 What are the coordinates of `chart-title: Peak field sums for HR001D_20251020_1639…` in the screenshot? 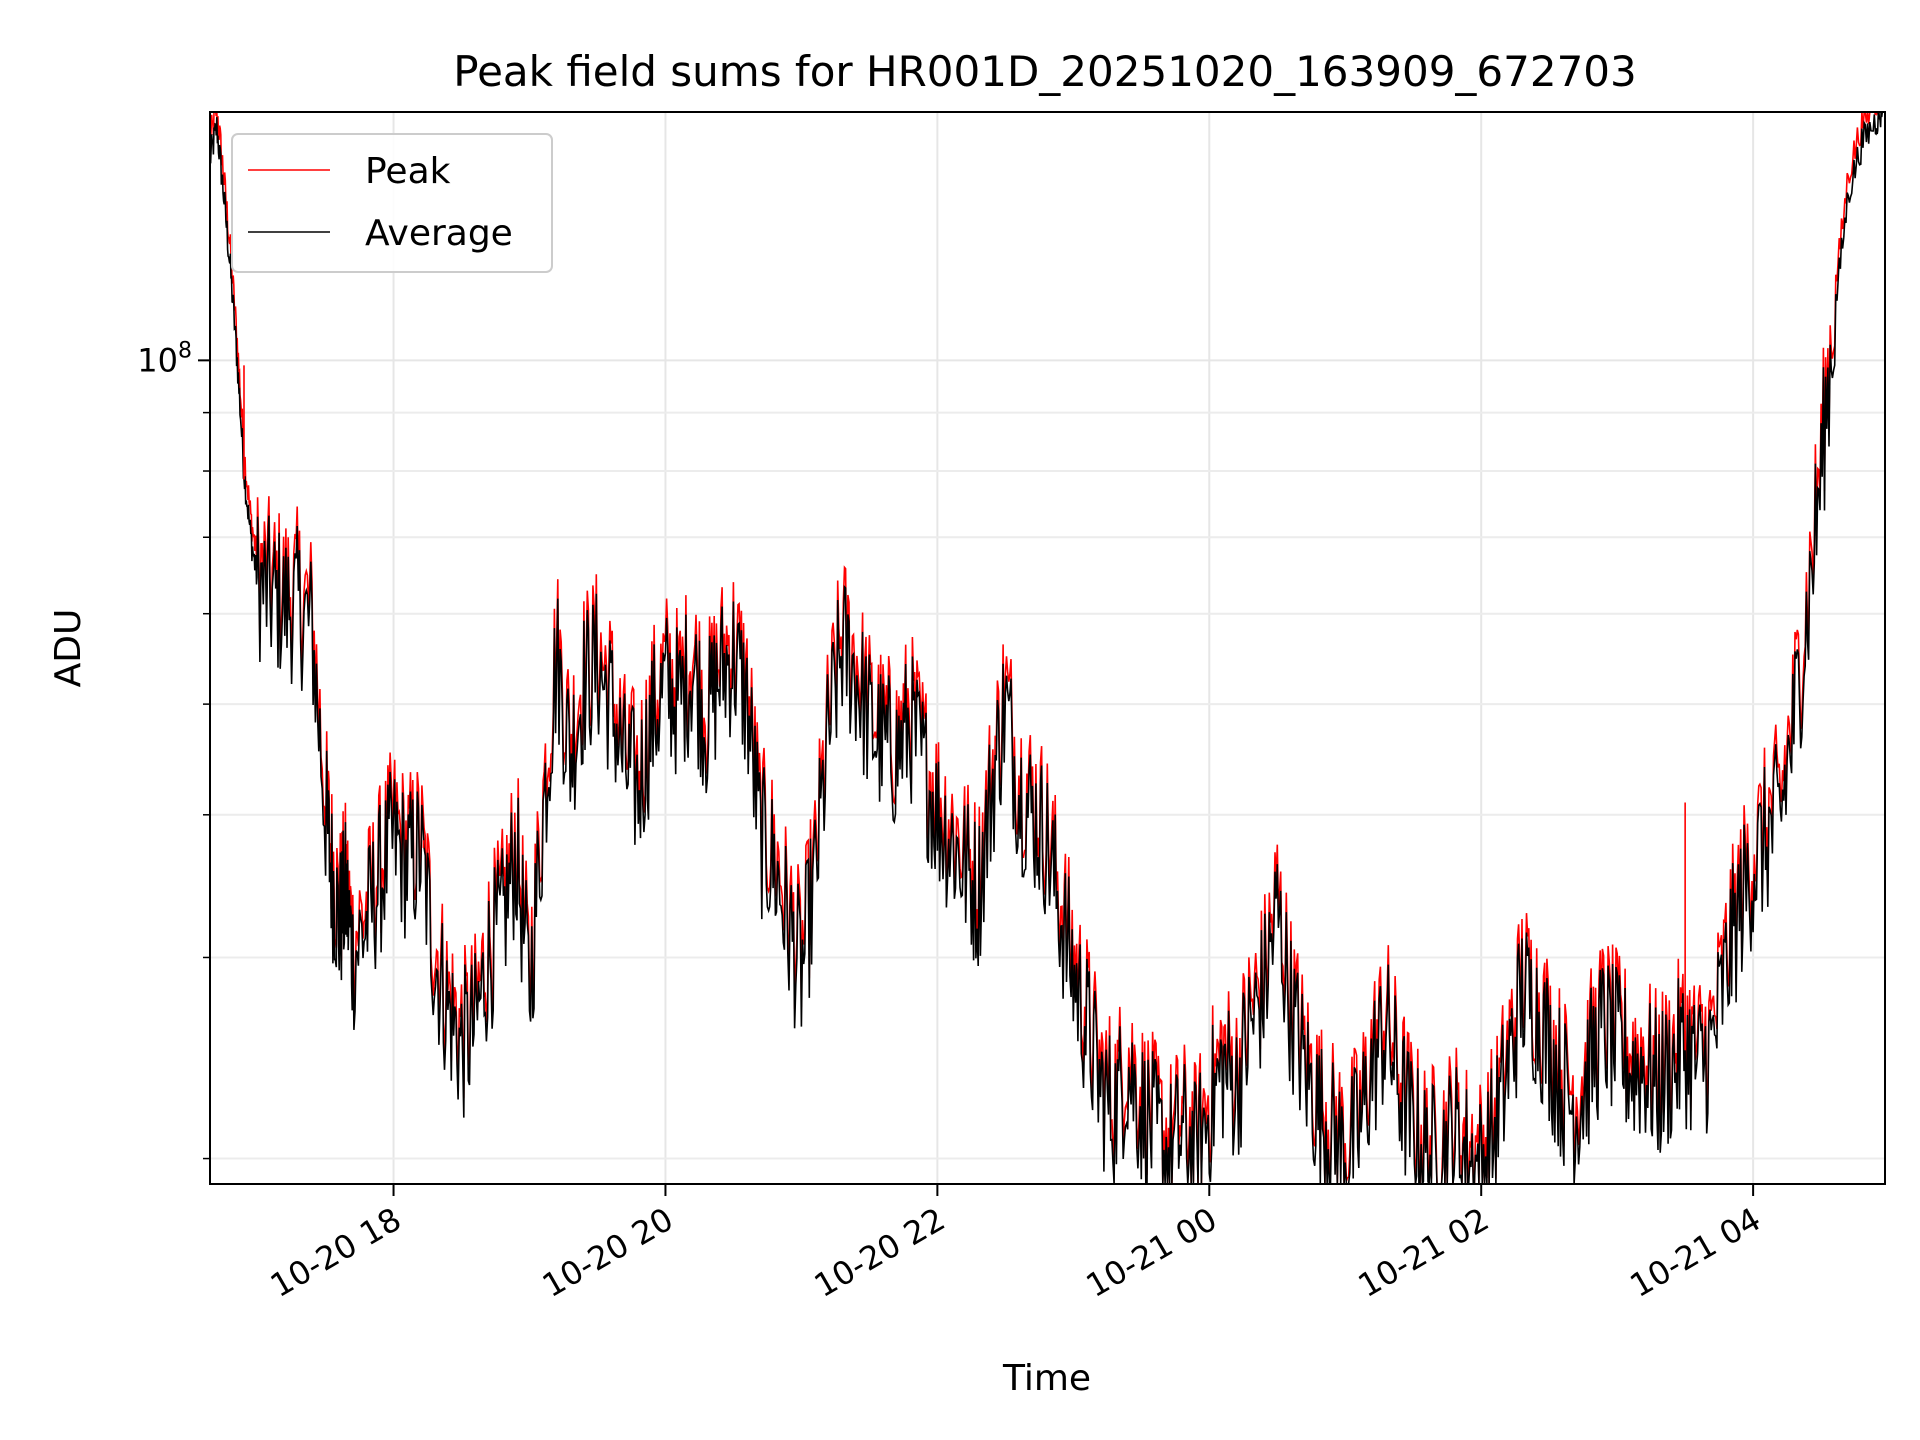 It's located at (1045, 71).